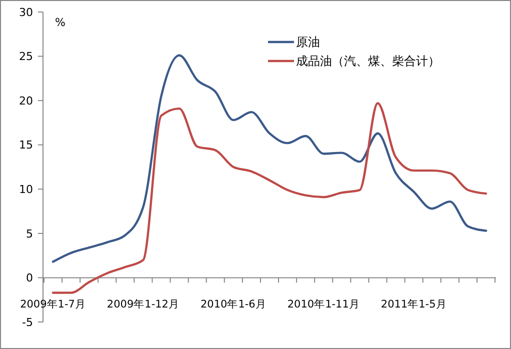 The width and height of the screenshot is (511, 349). I want to click on x-tick-label: 2009年1-12月, so click(143, 304).